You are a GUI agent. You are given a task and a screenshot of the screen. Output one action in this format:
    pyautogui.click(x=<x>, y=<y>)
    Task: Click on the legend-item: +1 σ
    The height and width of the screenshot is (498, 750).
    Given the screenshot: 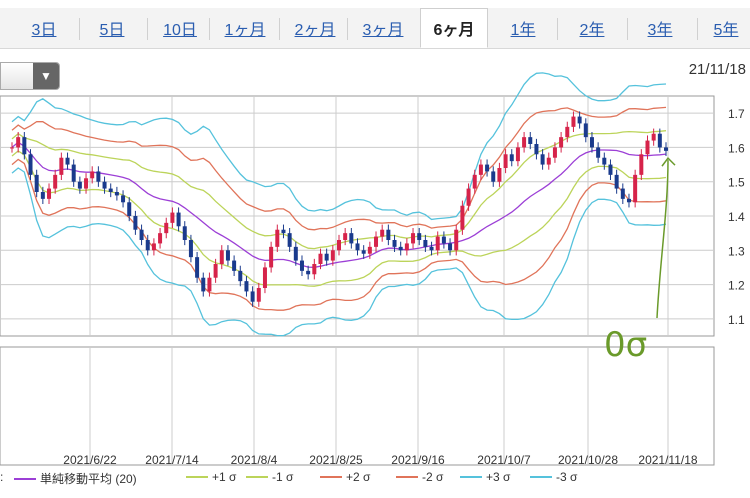 What is the action you would take?
    pyautogui.click(x=211, y=477)
    